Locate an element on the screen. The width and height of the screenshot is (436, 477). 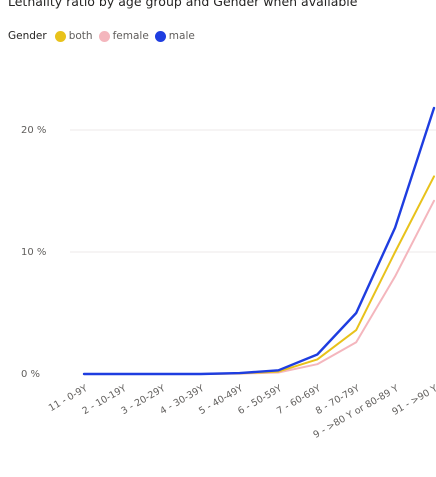
legend-label-female: female is located at coordinates (130, 36).